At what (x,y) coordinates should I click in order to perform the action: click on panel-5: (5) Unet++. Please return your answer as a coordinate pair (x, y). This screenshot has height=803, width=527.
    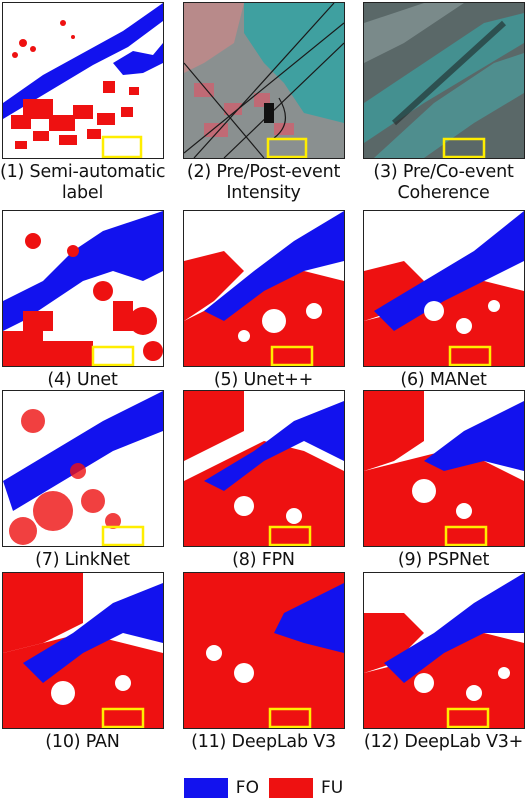
    Looking at the image, I should click on (263, 300).